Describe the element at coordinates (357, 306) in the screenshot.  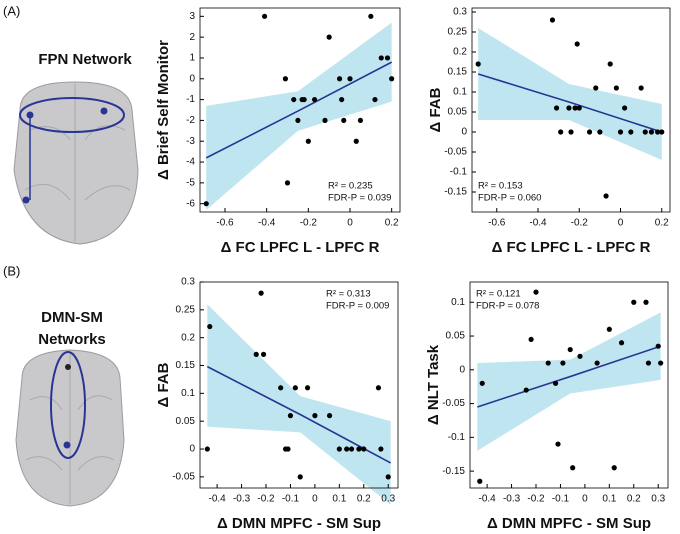
I see `annotation: FDR-P = 0.009` at that location.